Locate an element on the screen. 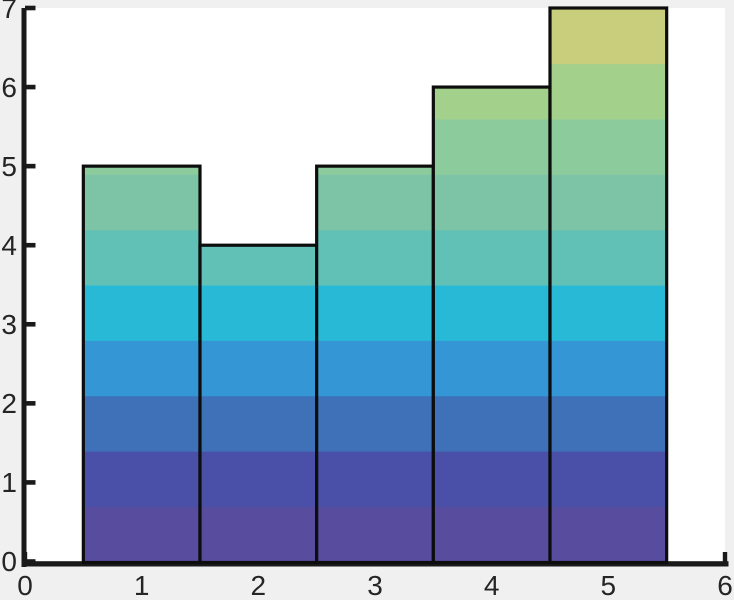 The image size is (734, 600). y-tick-label-1: 1 is located at coordinates (9, 482).